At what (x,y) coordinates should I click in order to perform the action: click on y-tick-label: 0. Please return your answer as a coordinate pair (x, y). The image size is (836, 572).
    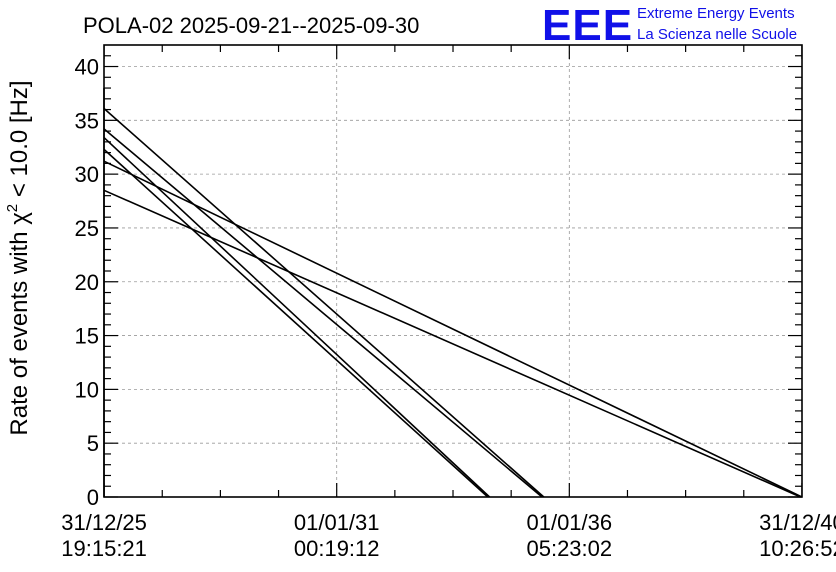
    Looking at the image, I should click on (93, 497).